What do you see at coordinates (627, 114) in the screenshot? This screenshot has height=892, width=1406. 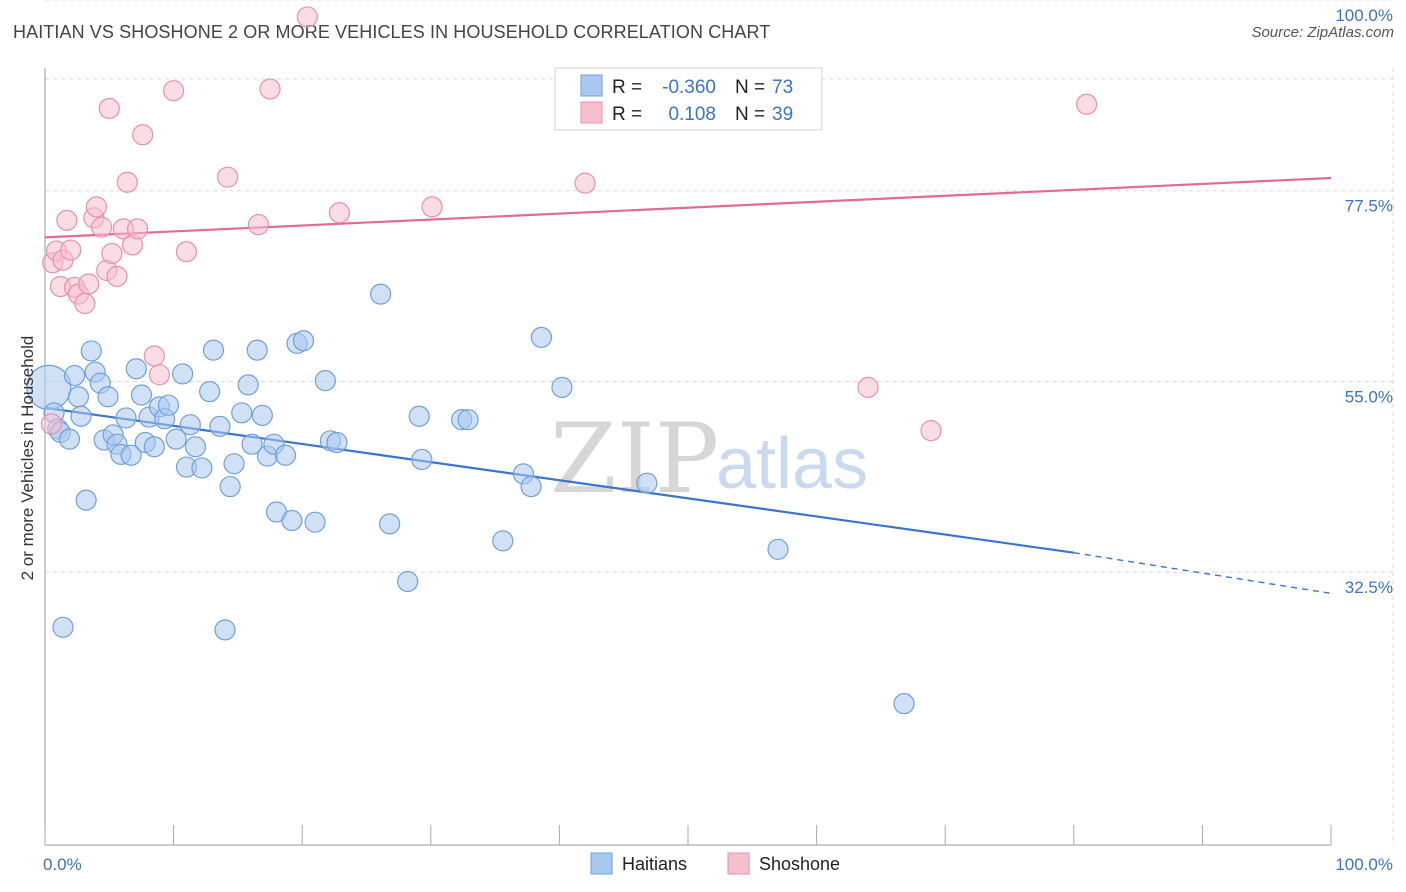 I see `legend-r-label-shoshone: R =` at bounding box center [627, 114].